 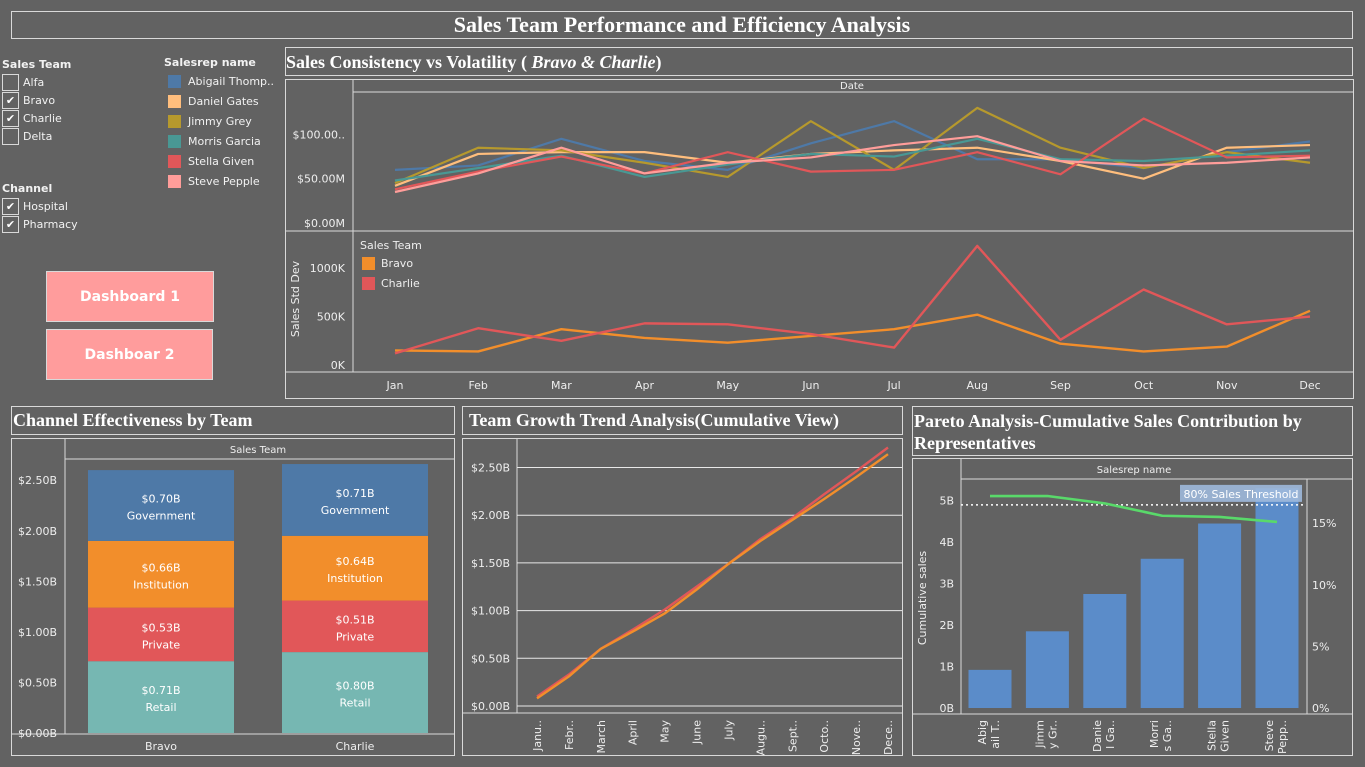 I want to click on dashboard-2-button: Dashboar 2, so click(x=129, y=354).